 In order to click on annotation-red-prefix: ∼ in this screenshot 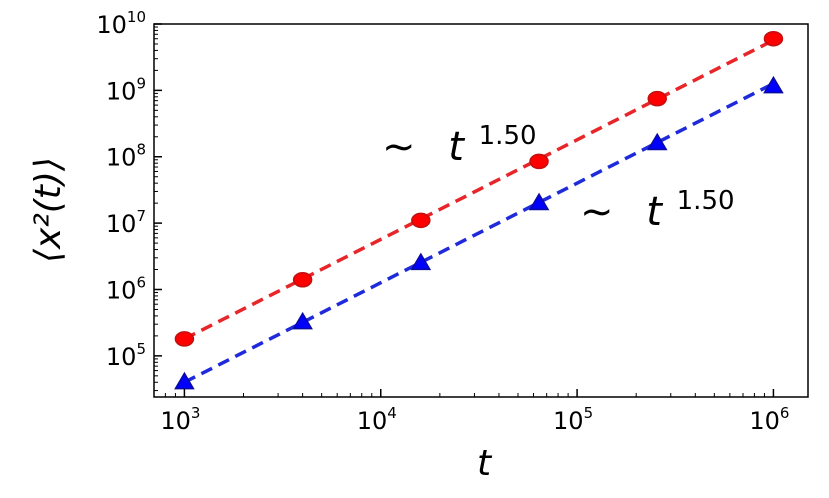, I will do `click(399, 147)`.